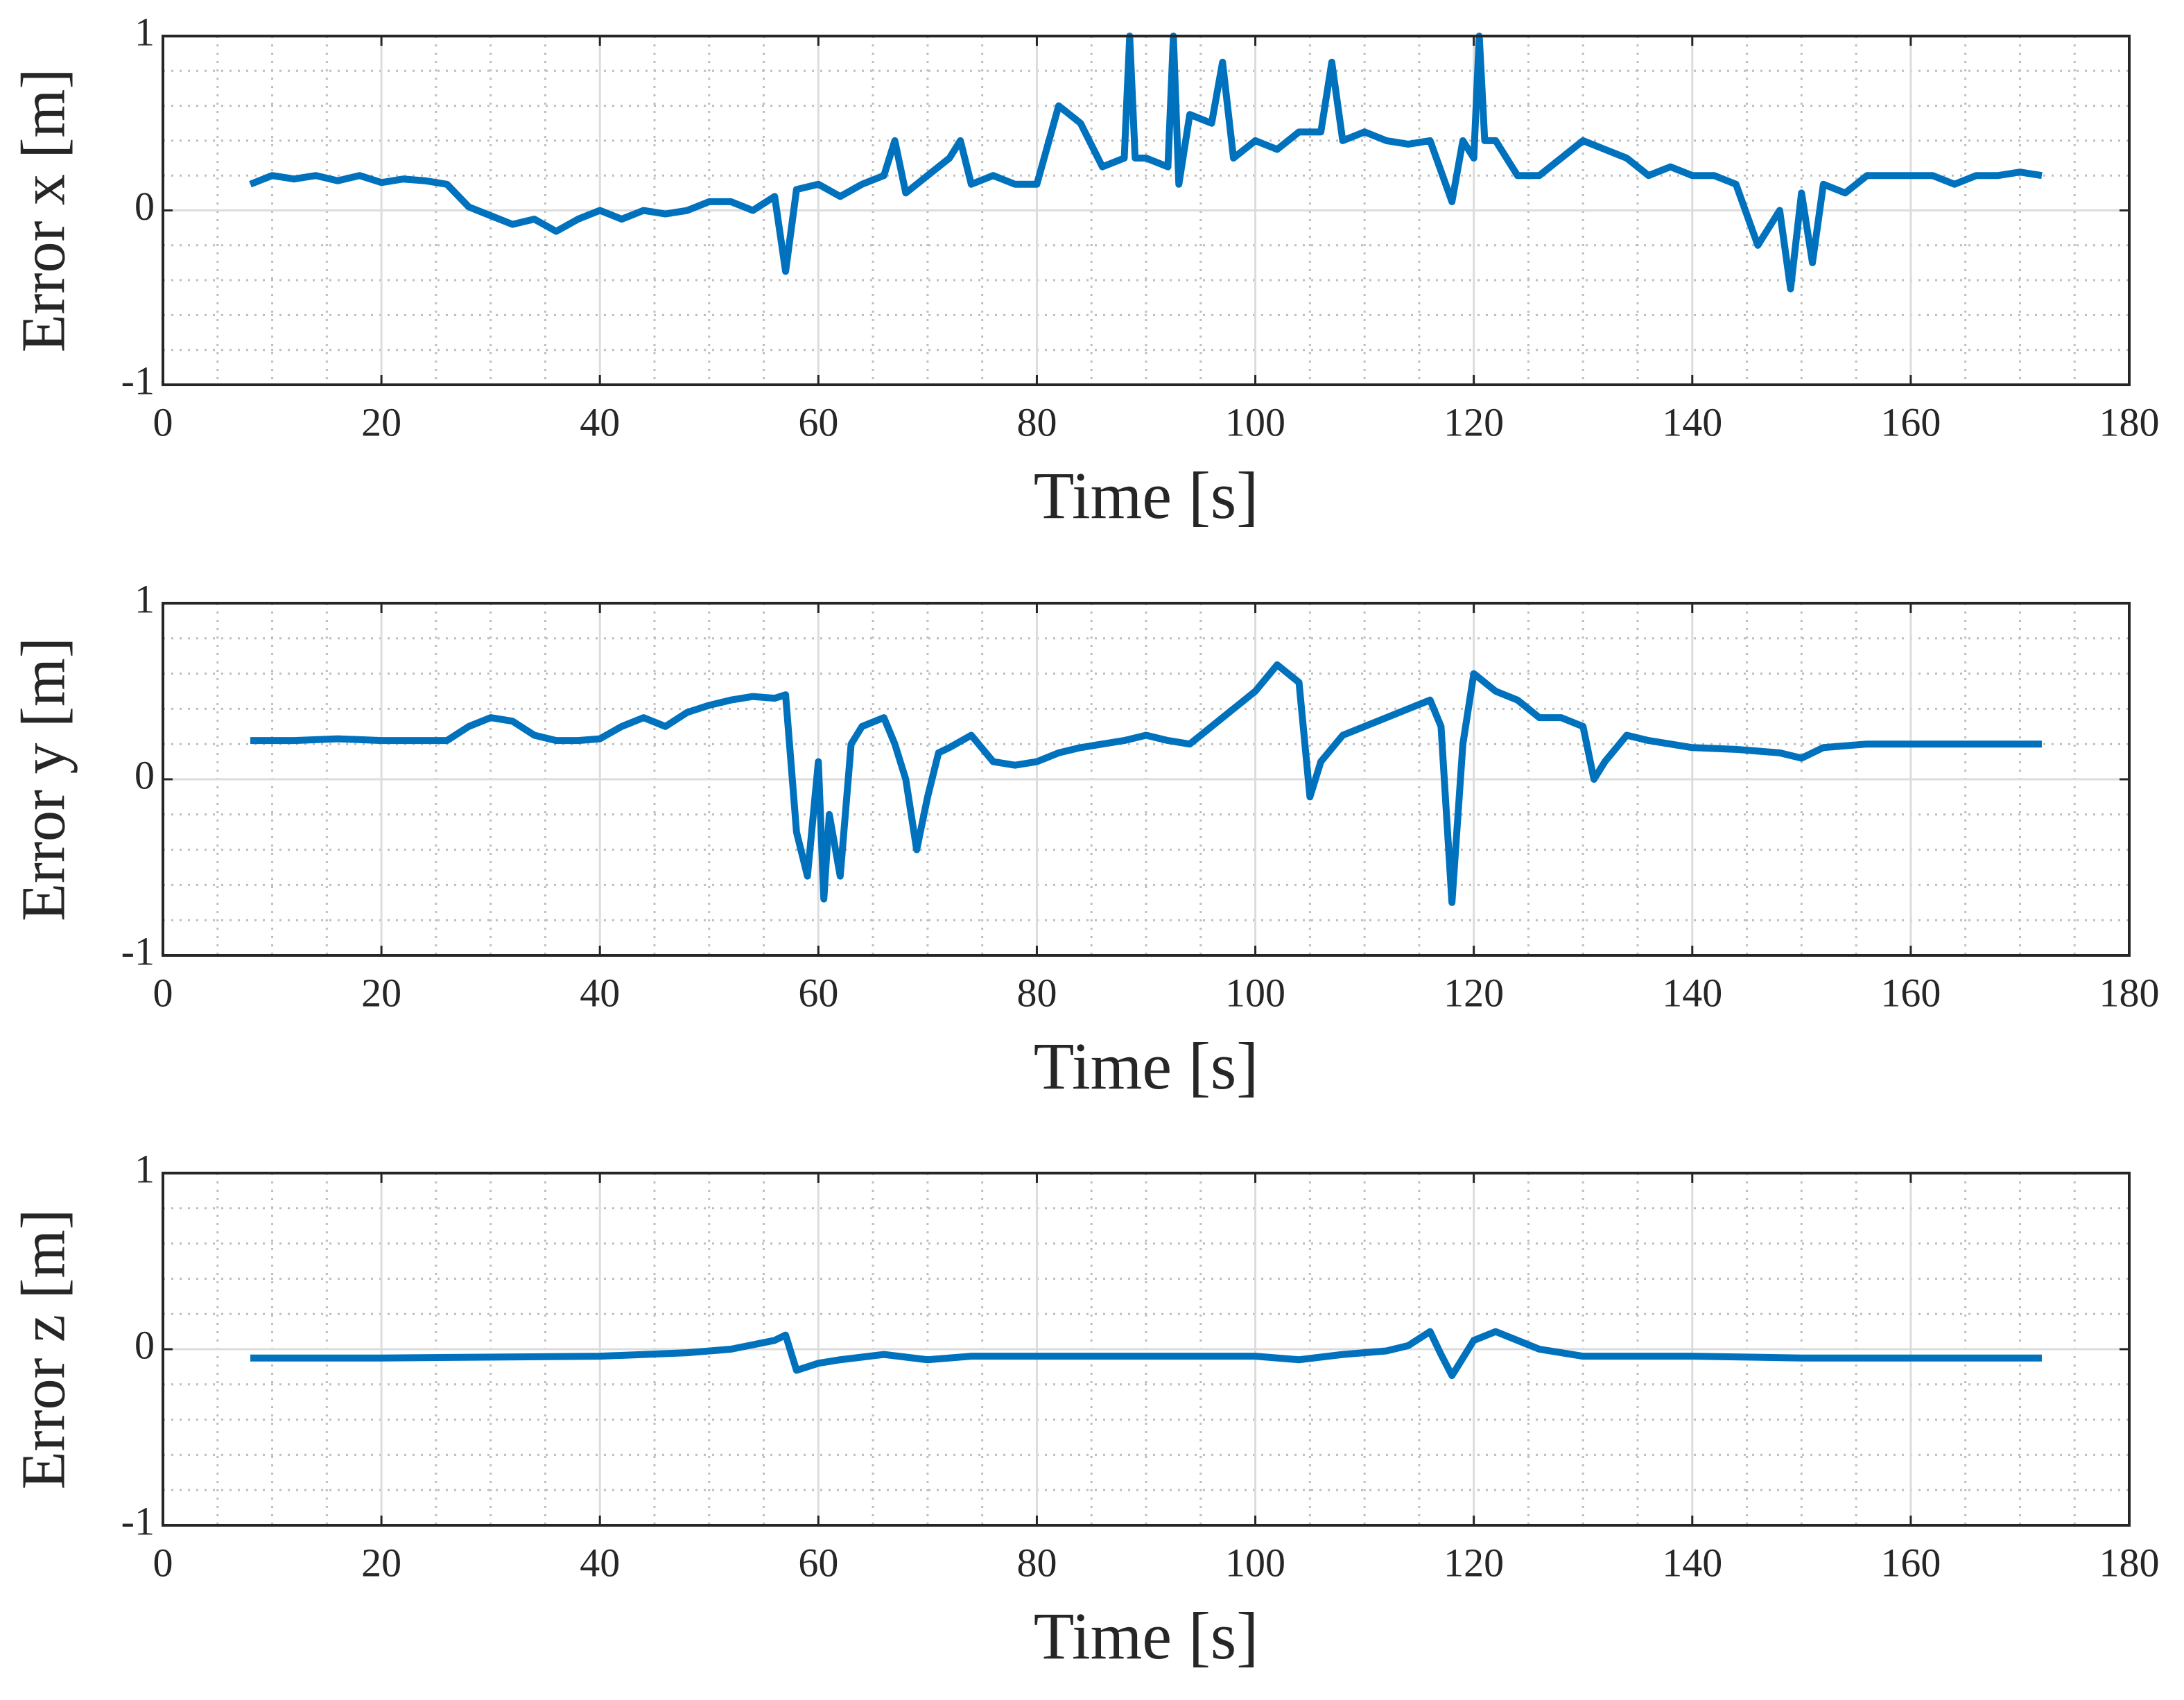 The height and width of the screenshot is (1700, 2184). Describe the element at coordinates (44, 779) in the screenshot. I see `y-axis-label: Error y [m]` at that location.